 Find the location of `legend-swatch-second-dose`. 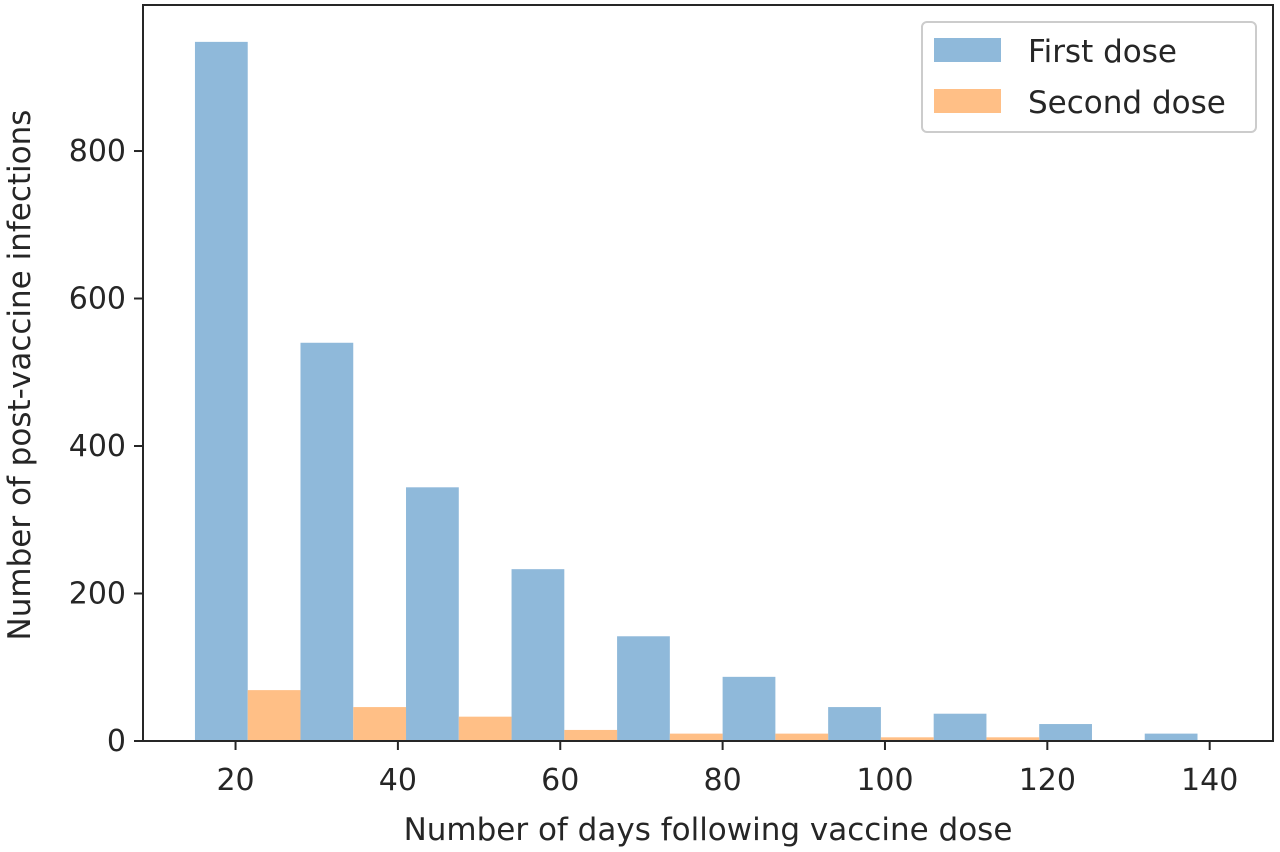

legend-swatch-second-dose is located at coordinates (967, 101).